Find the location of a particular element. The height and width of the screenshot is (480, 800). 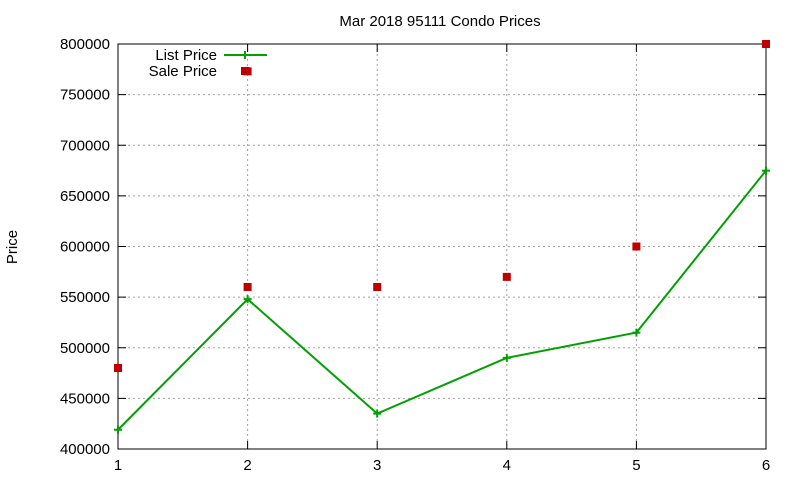

x-tick-label: 6 is located at coordinates (766, 465).